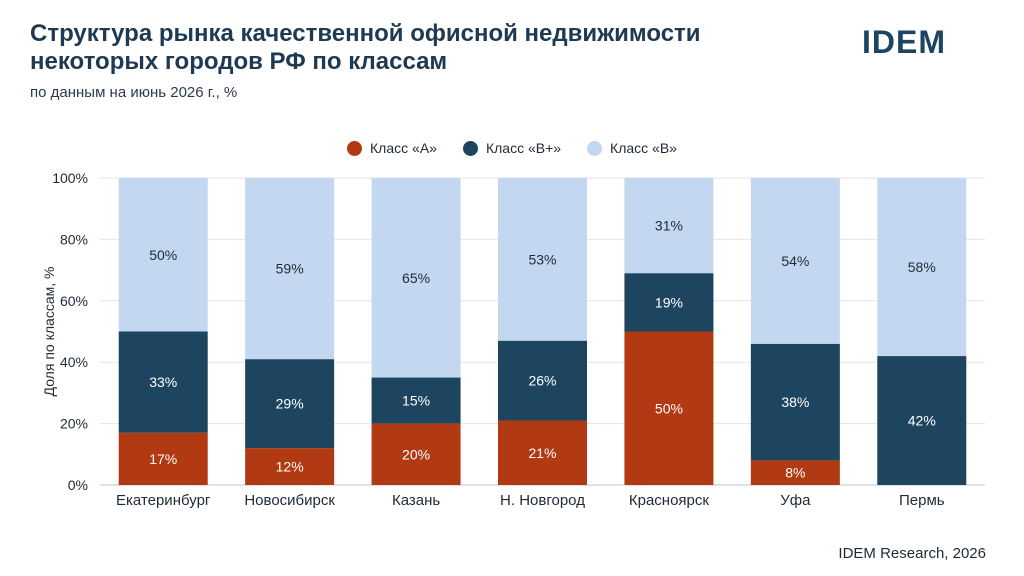 This screenshot has height=576, width=1024. Describe the element at coordinates (416, 500) in the screenshot. I see `x-tick-label: Казань` at that location.